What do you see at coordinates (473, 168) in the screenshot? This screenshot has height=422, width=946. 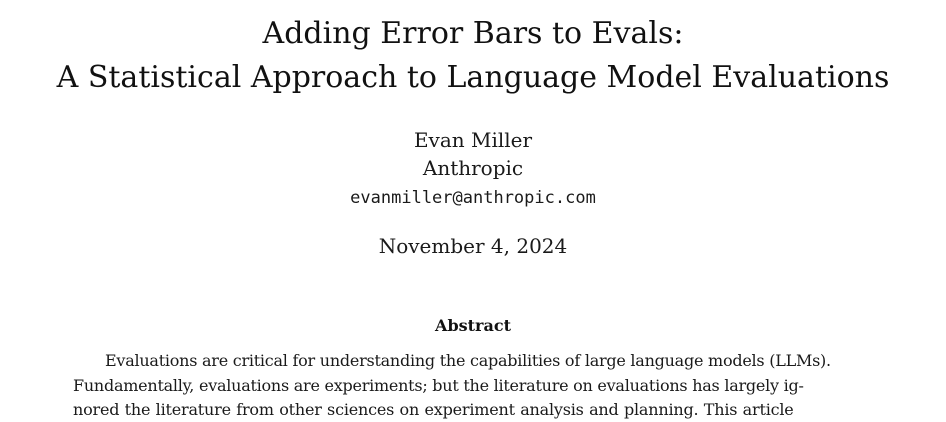 I see `author-affiliation: Anthropic` at bounding box center [473, 168].